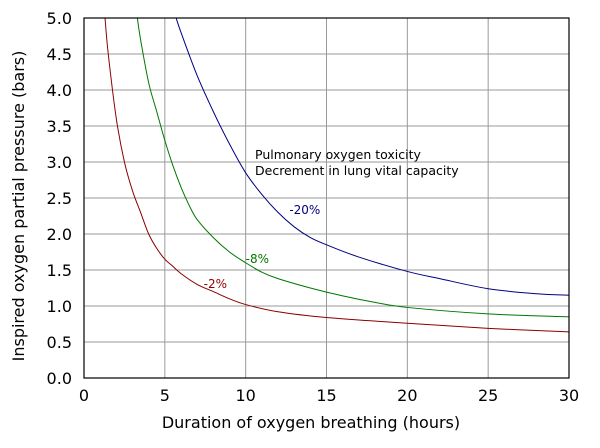 The width and height of the screenshot is (600, 448). I want to click on series-label-minus-2pct: -2%, so click(215, 284).